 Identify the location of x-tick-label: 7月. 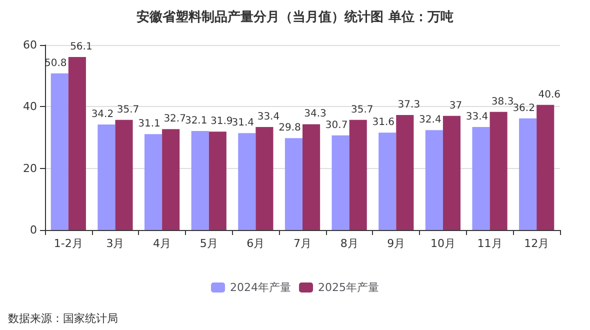
(303, 243).